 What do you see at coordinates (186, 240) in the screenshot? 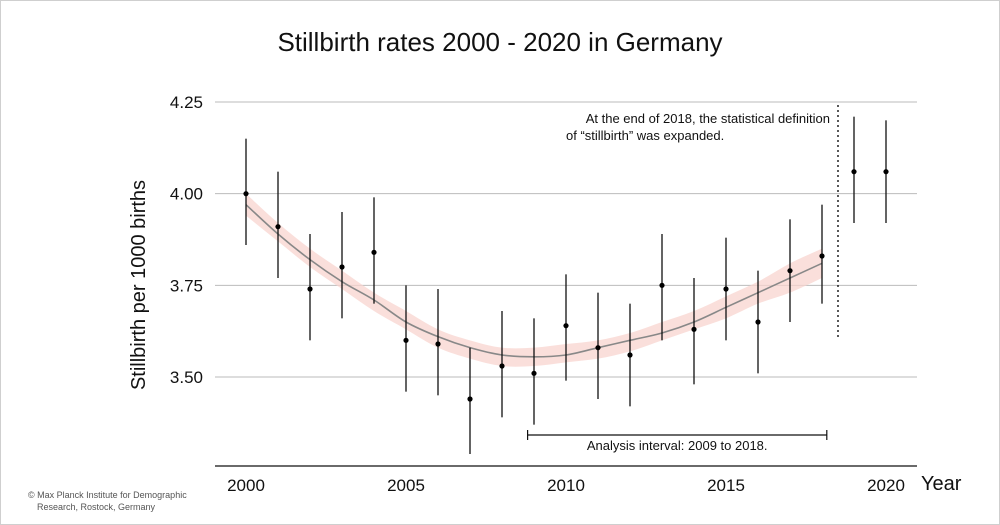
I see `y-tick-labels: 3.50 3.75 4.00 4.25` at bounding box center [186, 240].